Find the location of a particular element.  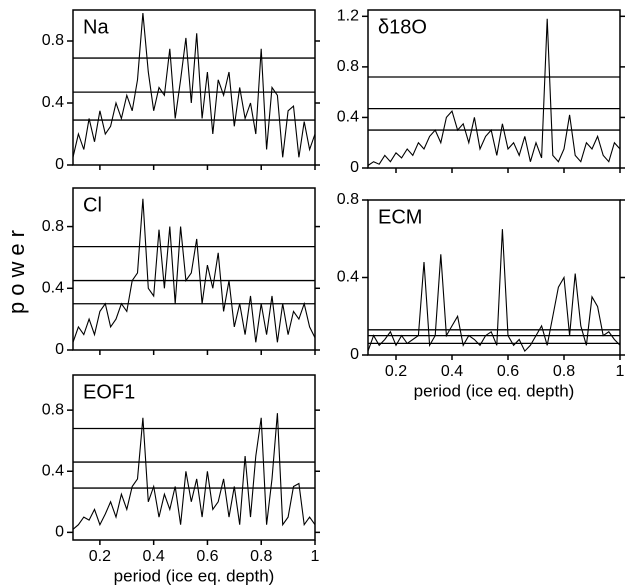

panel-title: EOF1 is located at coordinates (109, 392).